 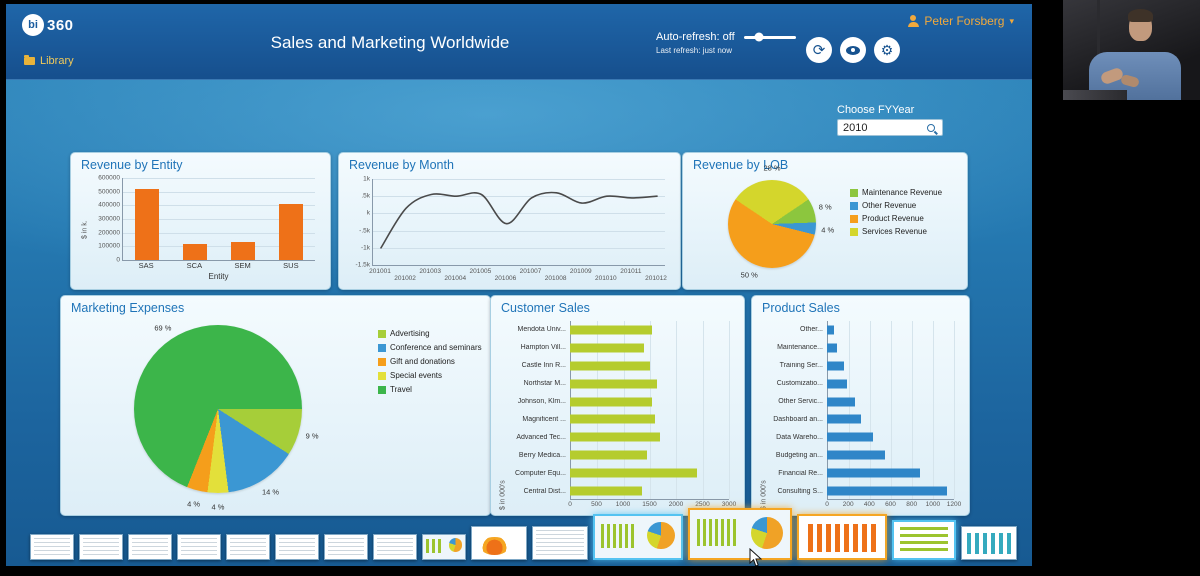 I want to click on plot-grid, so click(x=650, y=410).